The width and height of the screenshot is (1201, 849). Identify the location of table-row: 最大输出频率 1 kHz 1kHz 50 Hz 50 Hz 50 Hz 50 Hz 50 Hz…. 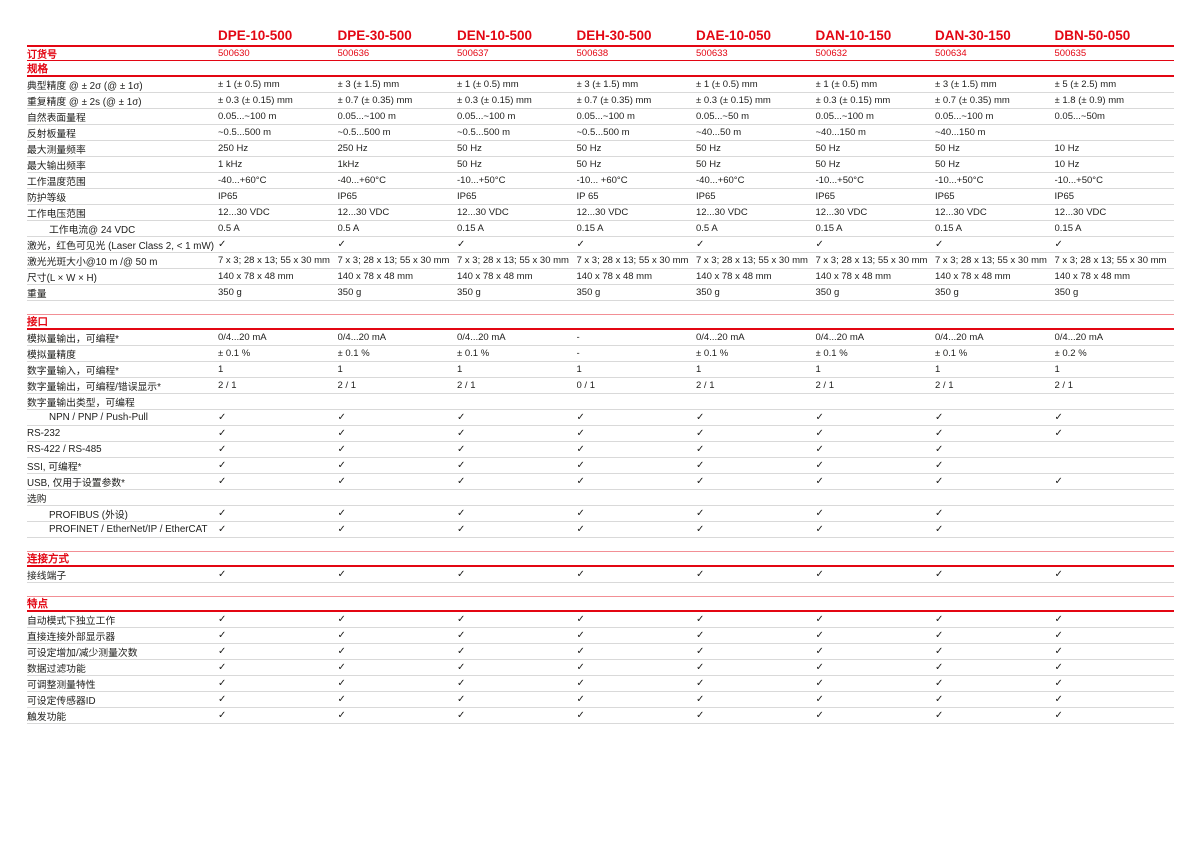
(600, 165).